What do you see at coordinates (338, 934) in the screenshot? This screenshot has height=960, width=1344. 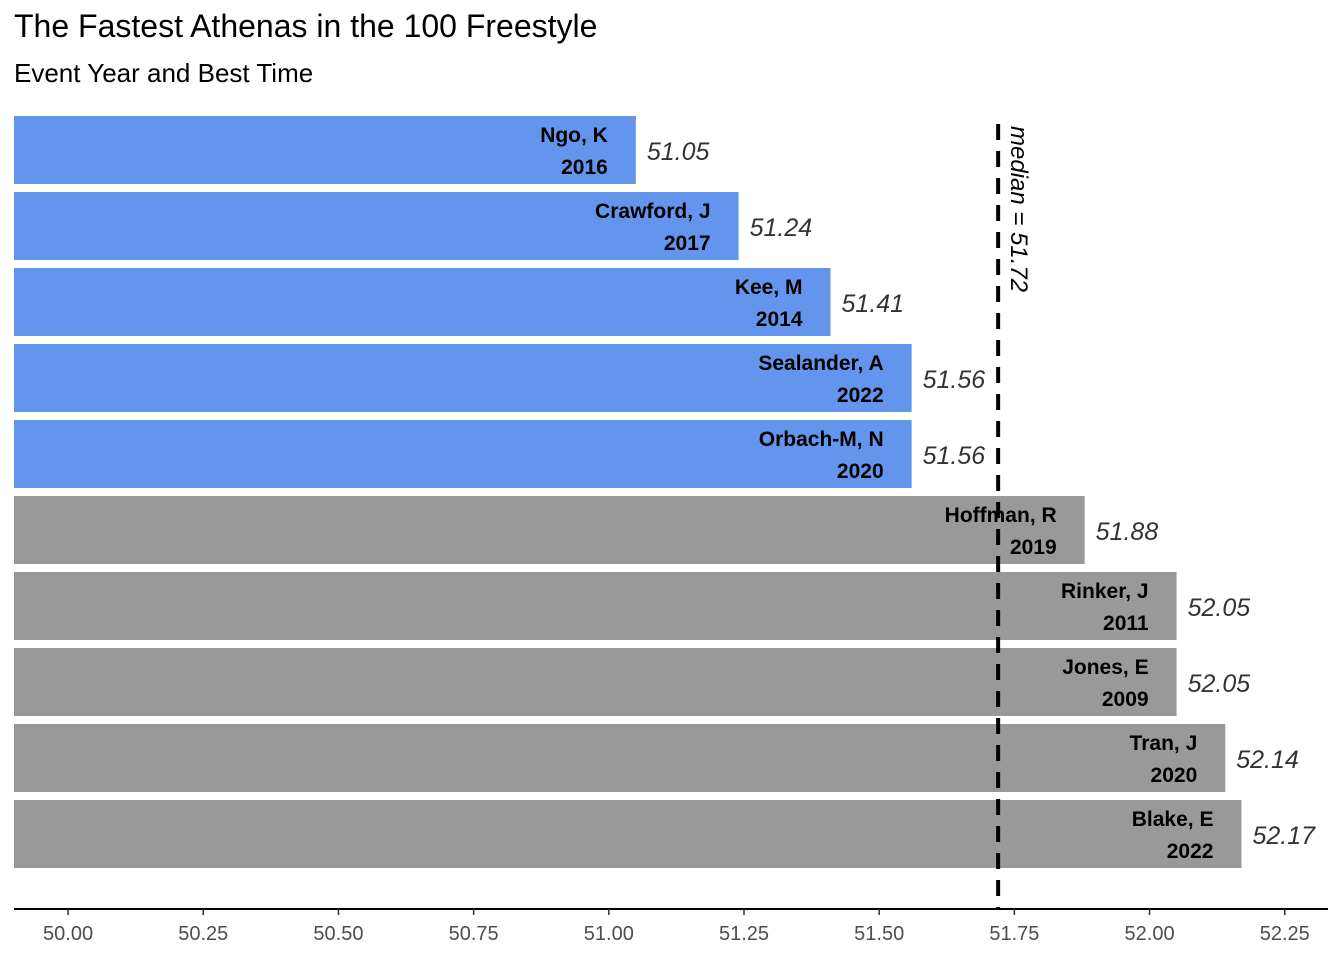 I see `x-tick-label: 50.50` at bounding box center [338, 934].